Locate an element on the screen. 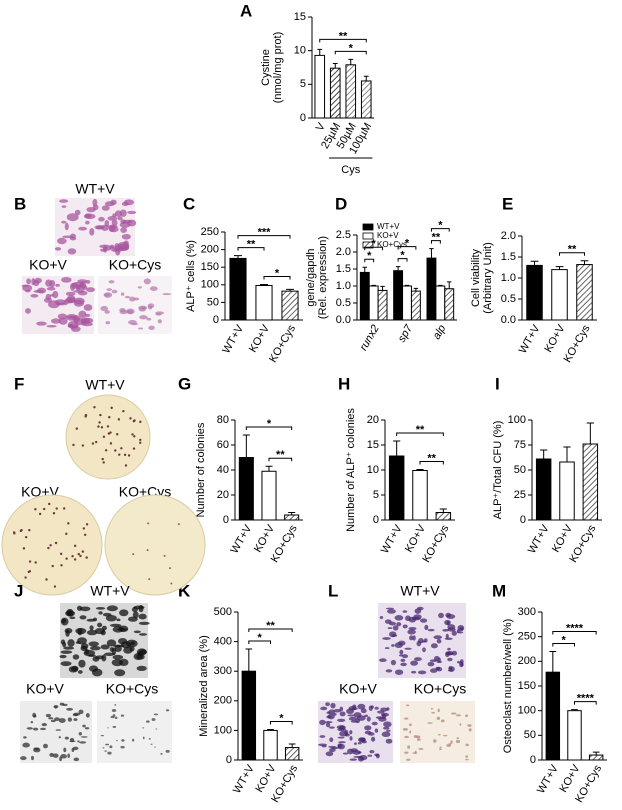 Image resolution: width=622 pixels, height=810 pixels. y-tick-label: 300 is located at coordinates (223, 671).